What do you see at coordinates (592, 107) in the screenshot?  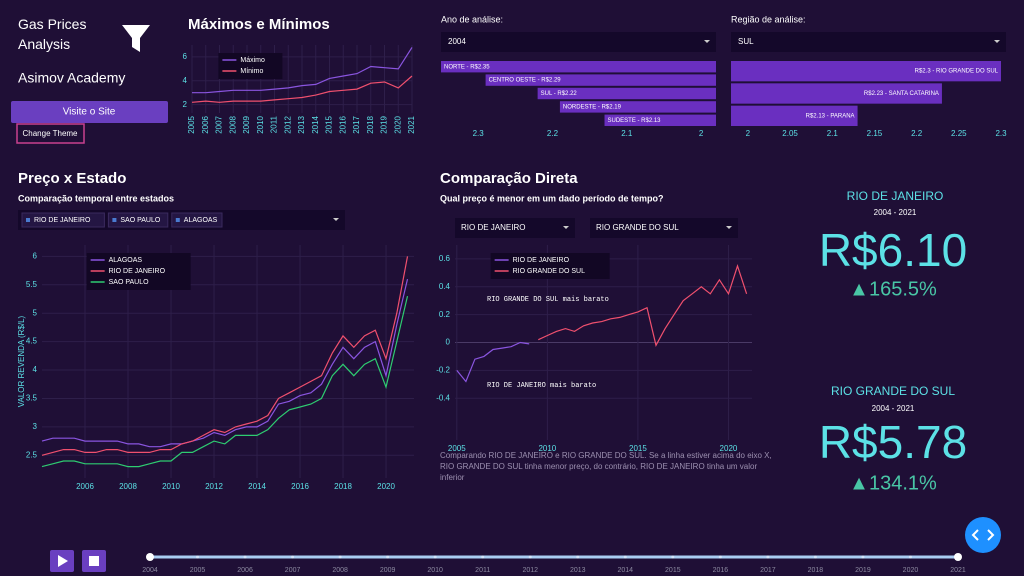 I see `bar-label: NORDESTE - R$2.19` at bounding box center [592, 107].